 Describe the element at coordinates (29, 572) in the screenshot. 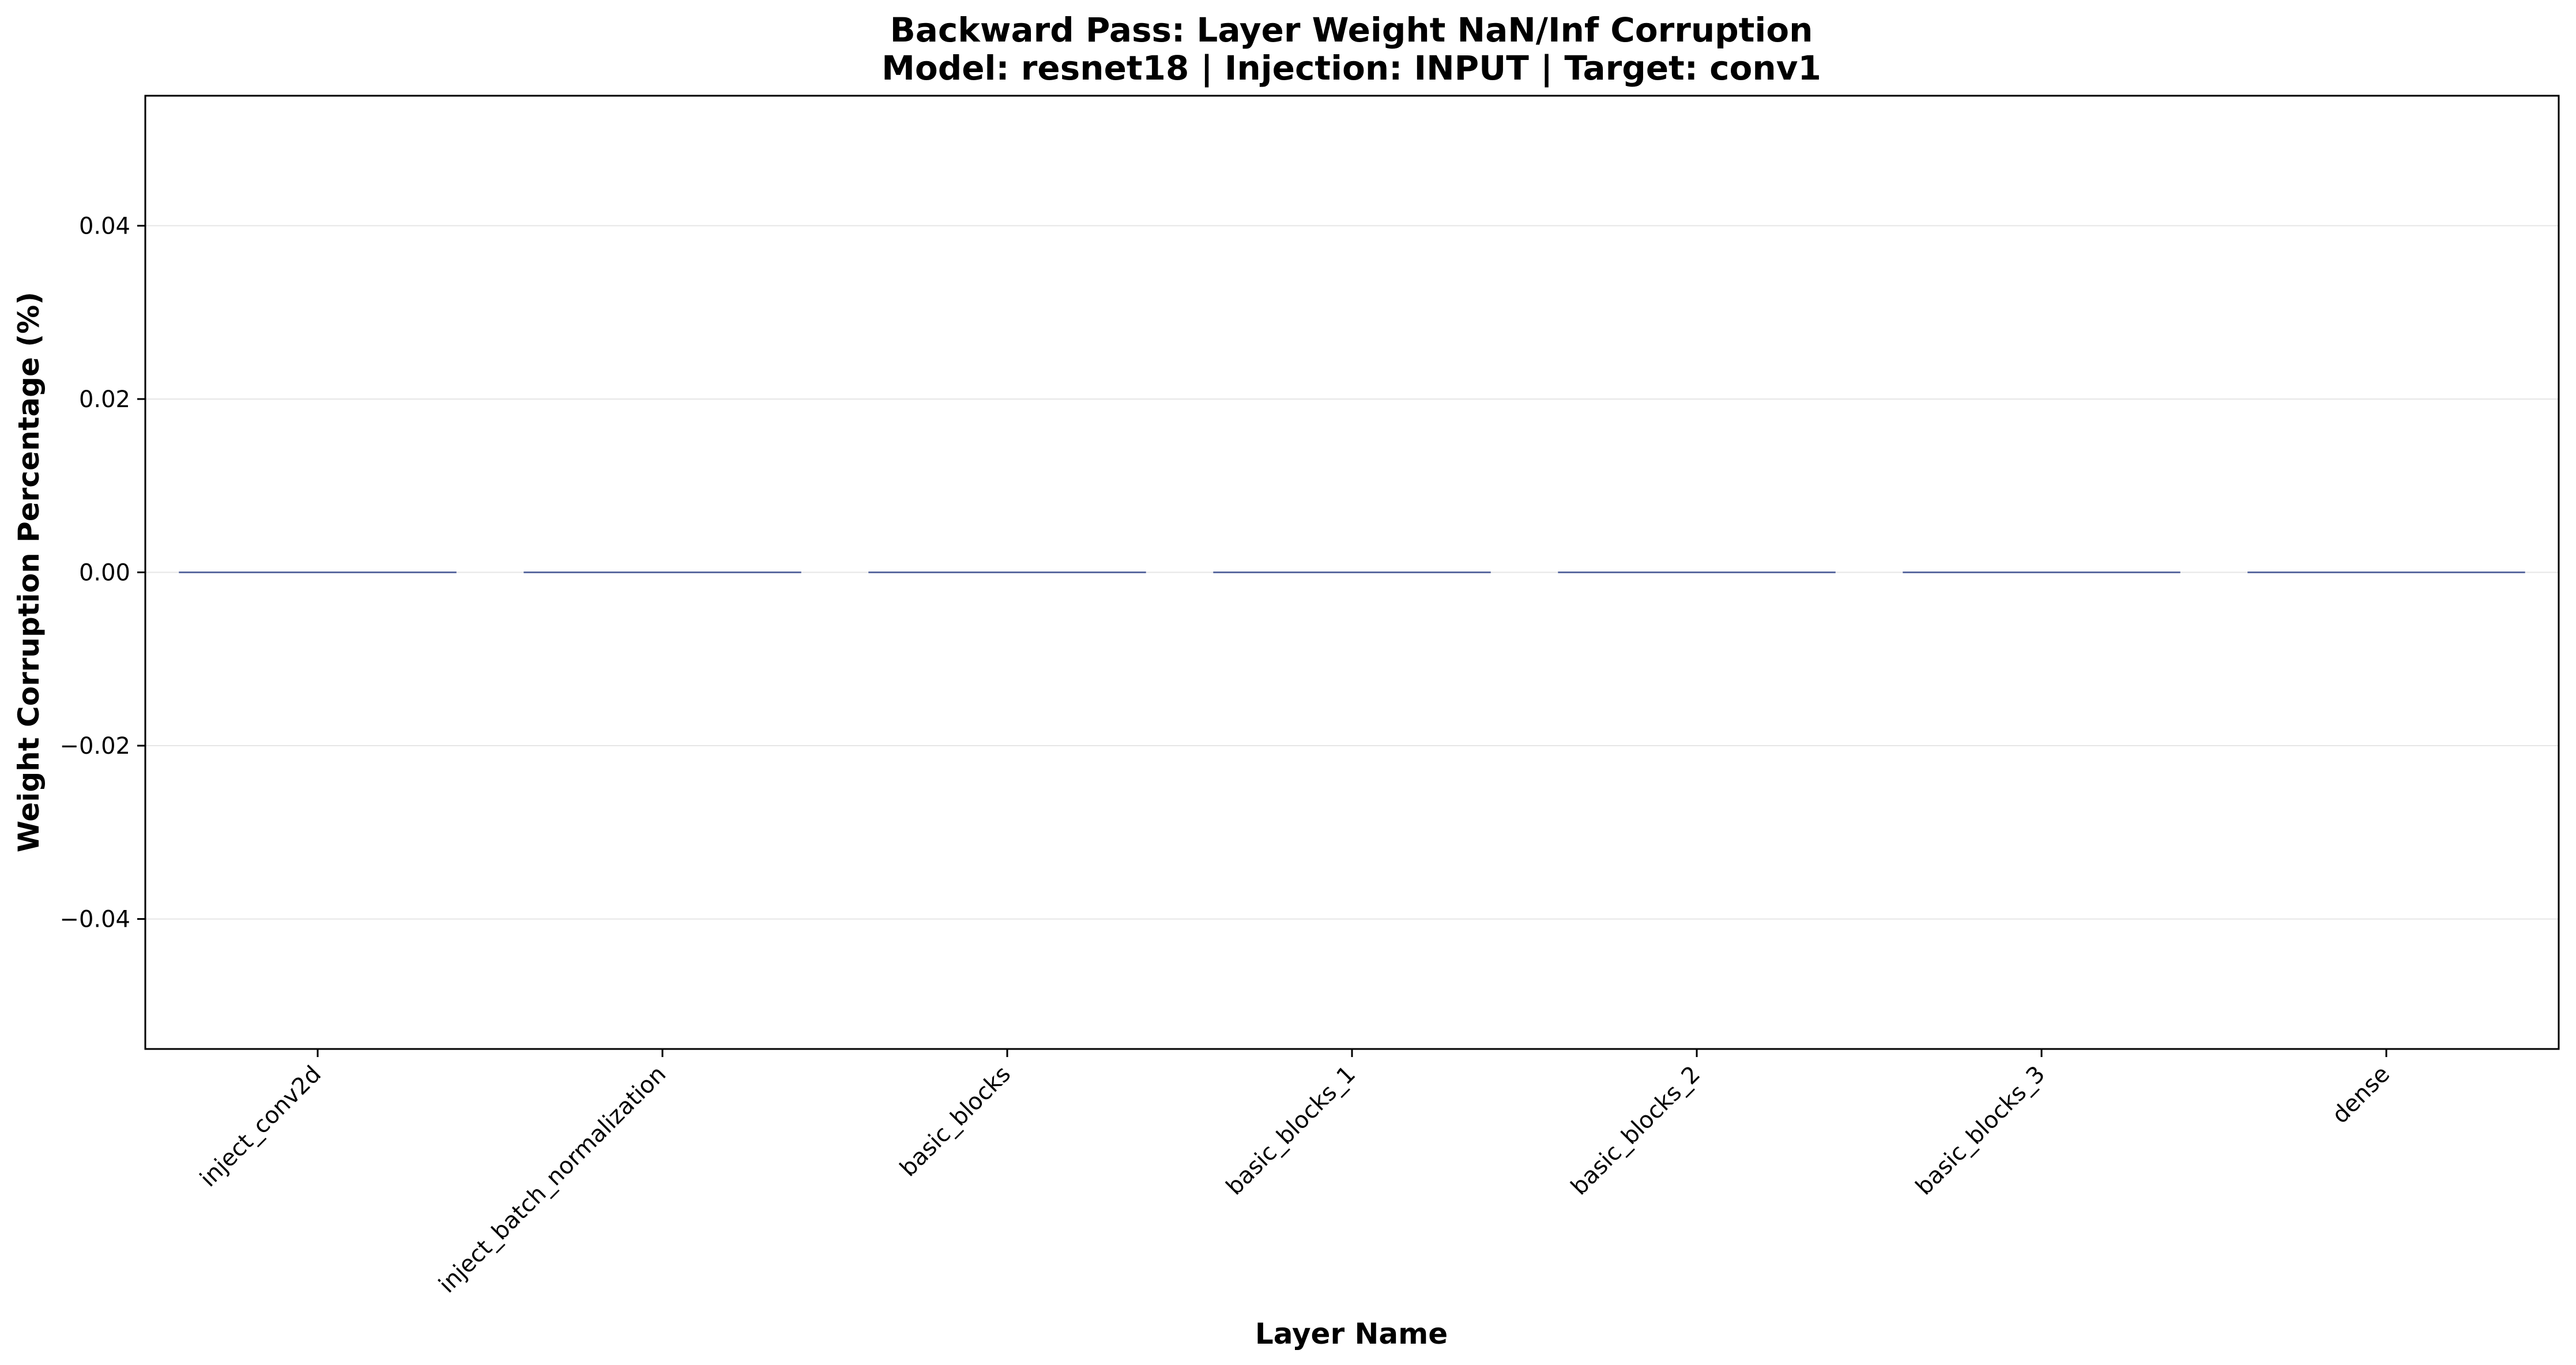

I see `y-axis-label: Weight Corruption Percentage (%)` at that location.